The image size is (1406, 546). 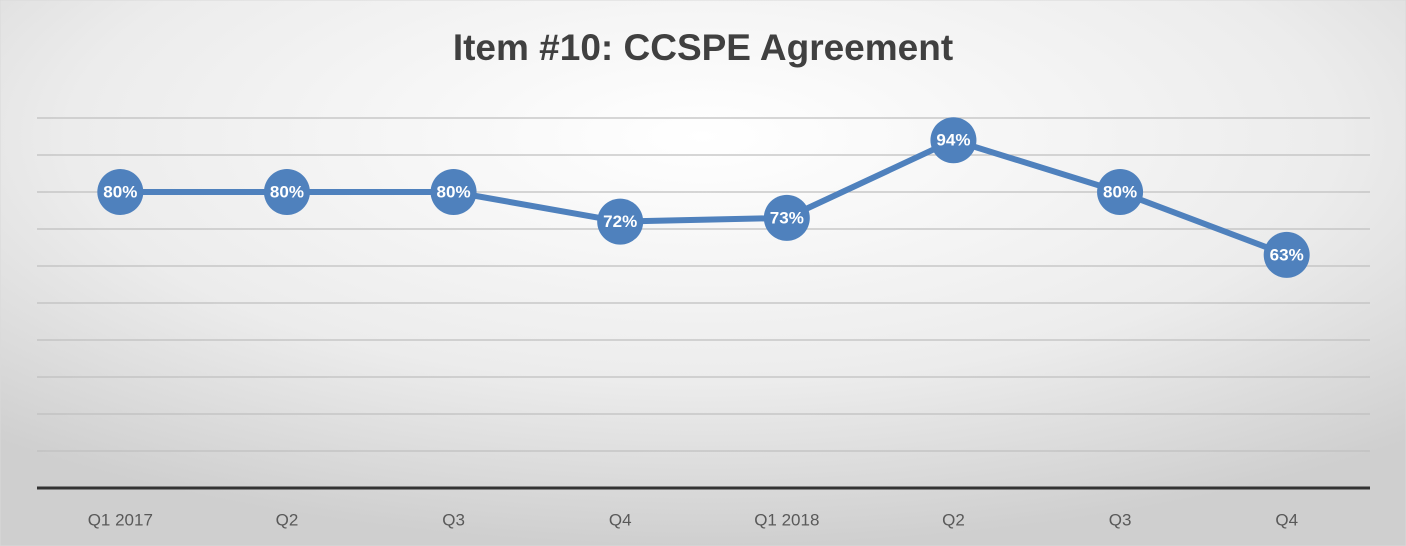 I want to click on data-label: 72%, so click(x=620, y=221).